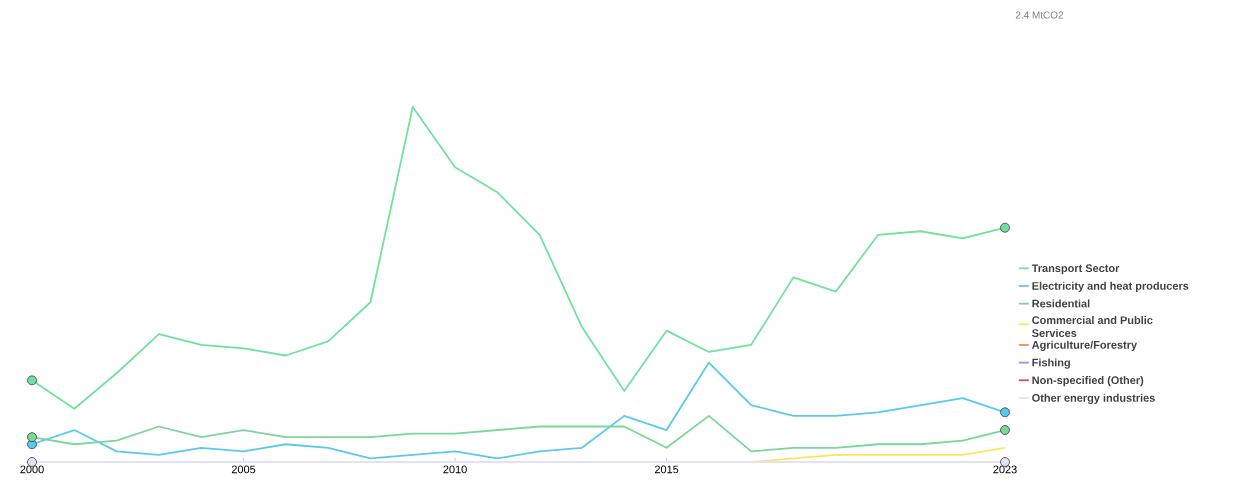  Describe the element at coordinates (243, 469) in the screenshot. I see `x-tick-label: 2005` at that location.